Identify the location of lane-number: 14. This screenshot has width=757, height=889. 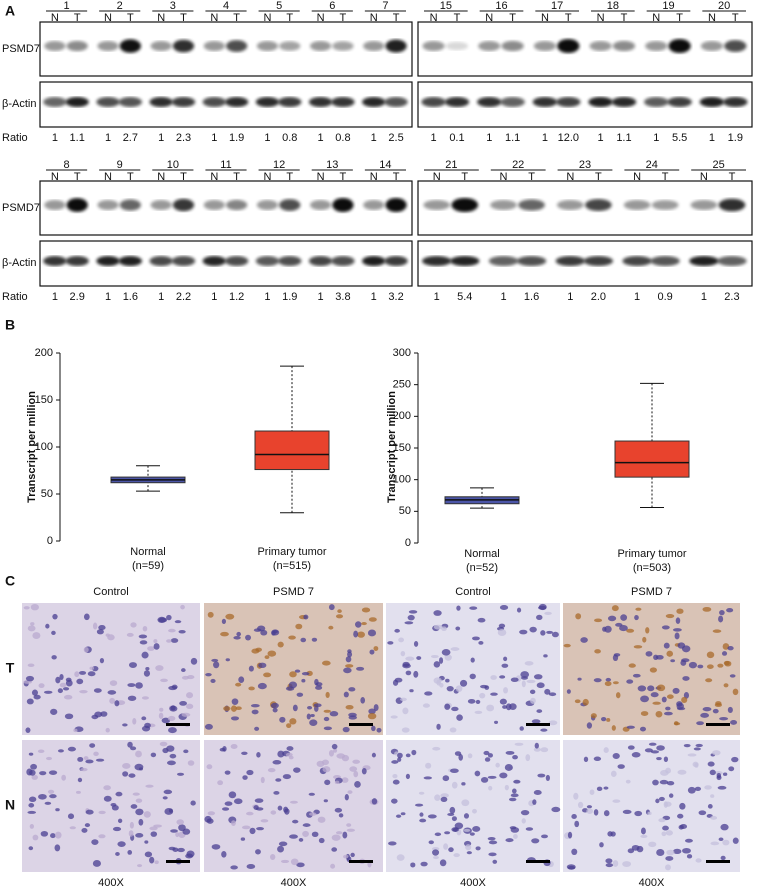
(385, 165).